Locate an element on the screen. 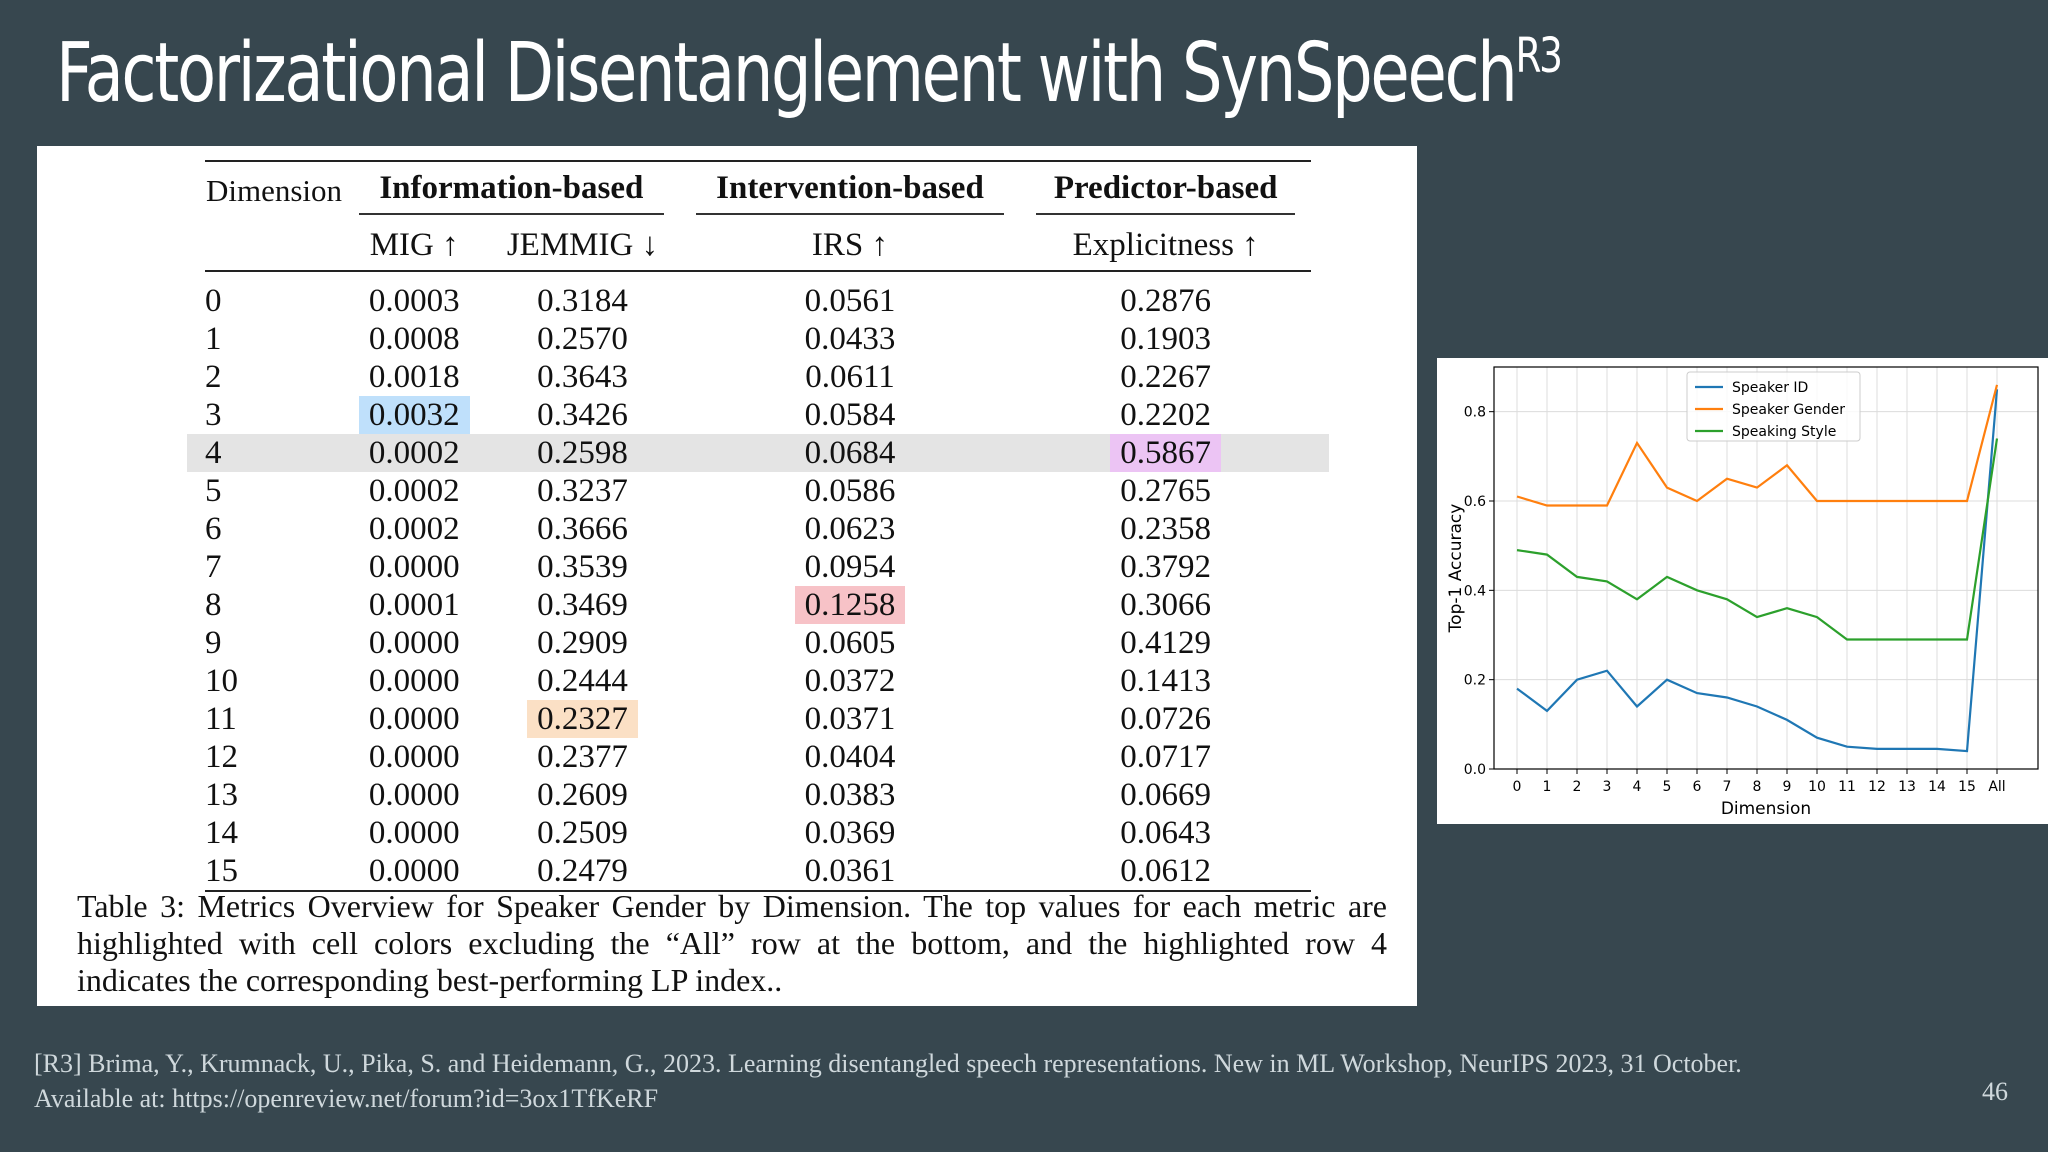 The height and width of the screenshot is (1152, 2048). cell-value-explicitness: 0.2358 is located at coordinates (1166, 529).